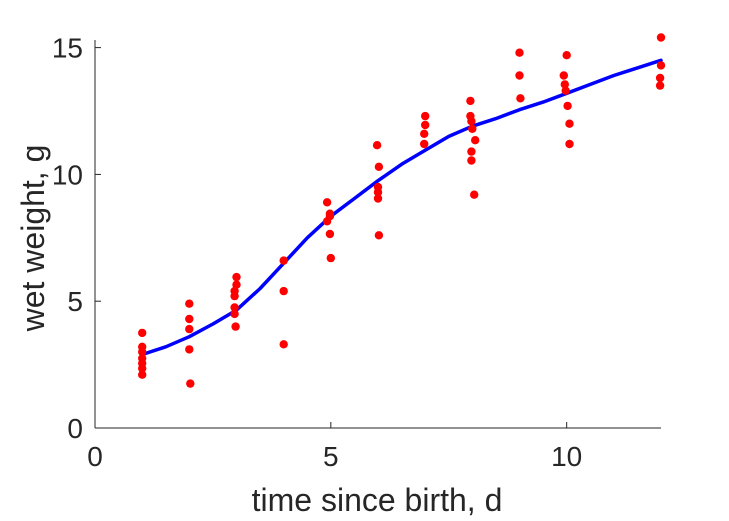 The height and width of the screenshot is (521, 729). What do you see at coordinates (75, 428) in the screenshot?
I see `y-tick-label: 0` at bounding box center [75, 428].